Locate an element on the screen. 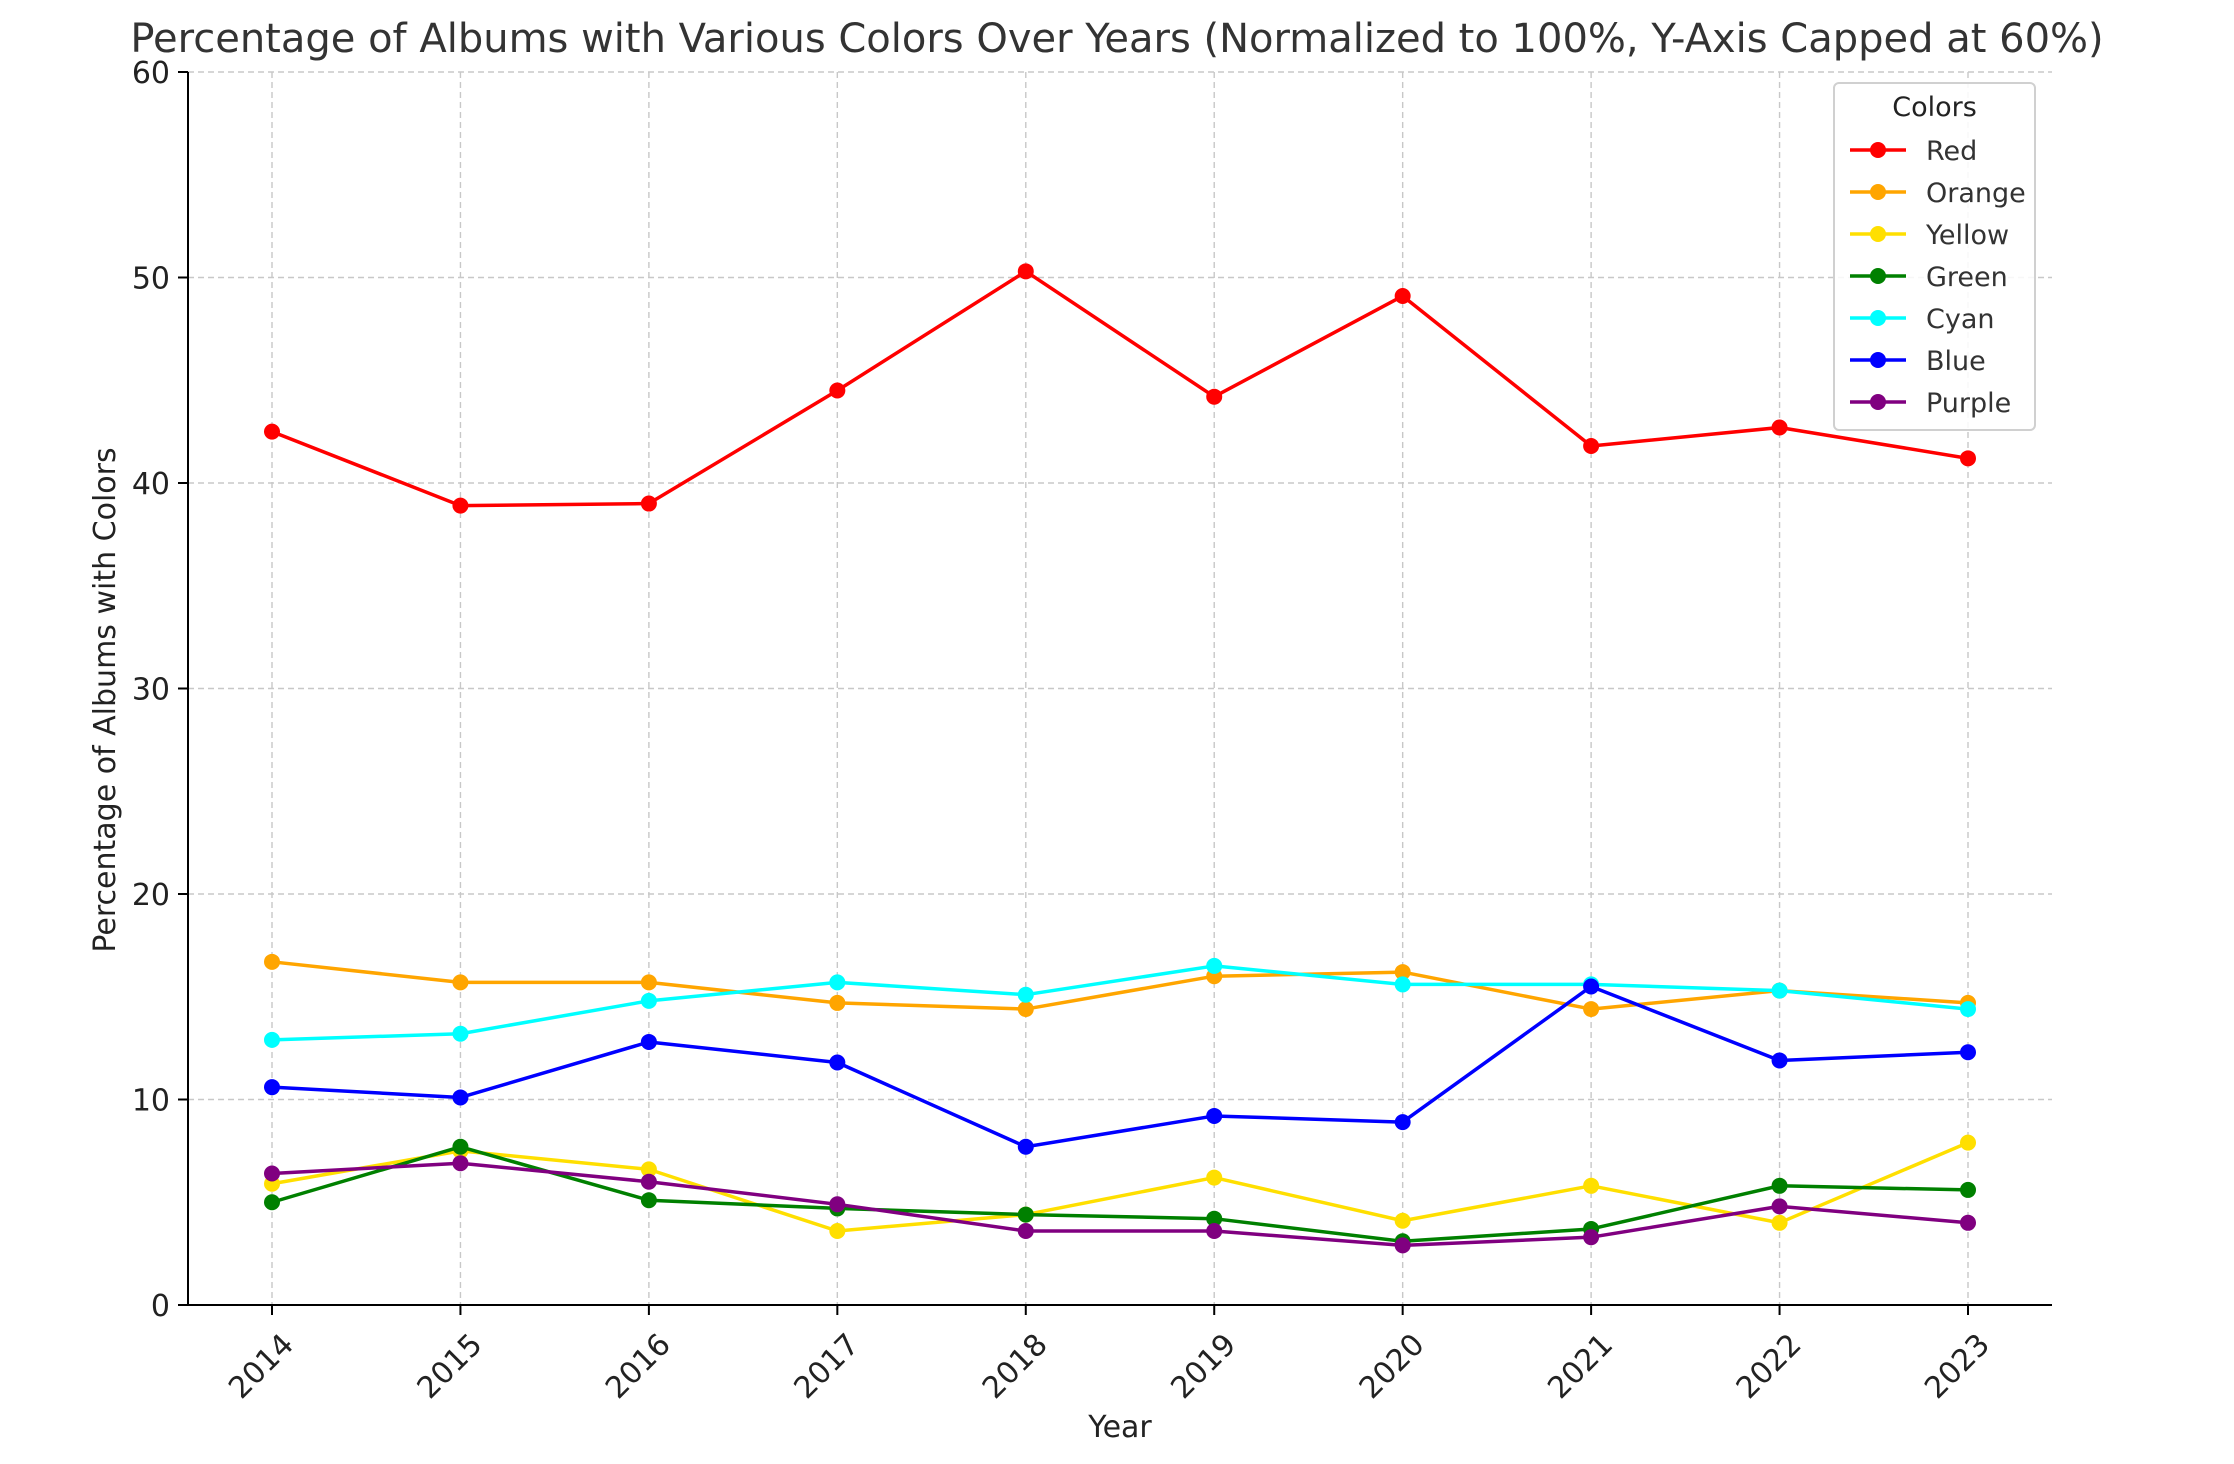  legend-label: Purple is located at coordinates (1968, 403).